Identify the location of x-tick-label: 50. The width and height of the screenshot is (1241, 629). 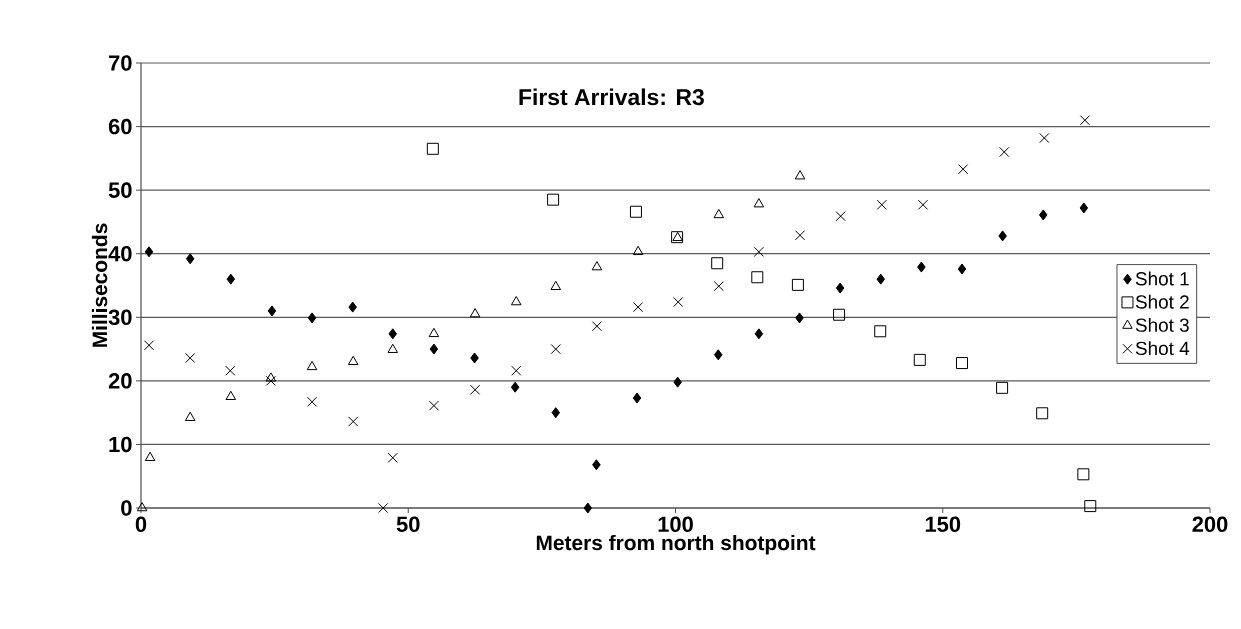
(408, 524).